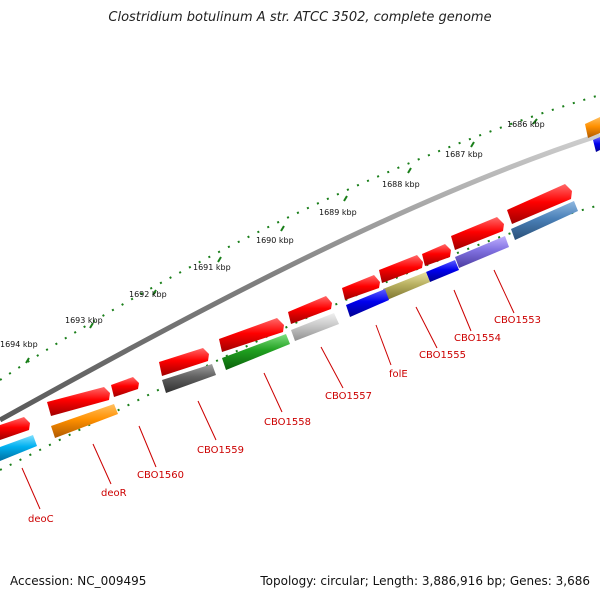 This screenshot has height=600, width=600. I want to click on gene-label-cbo1553: CBO1553, so click(517, 320).